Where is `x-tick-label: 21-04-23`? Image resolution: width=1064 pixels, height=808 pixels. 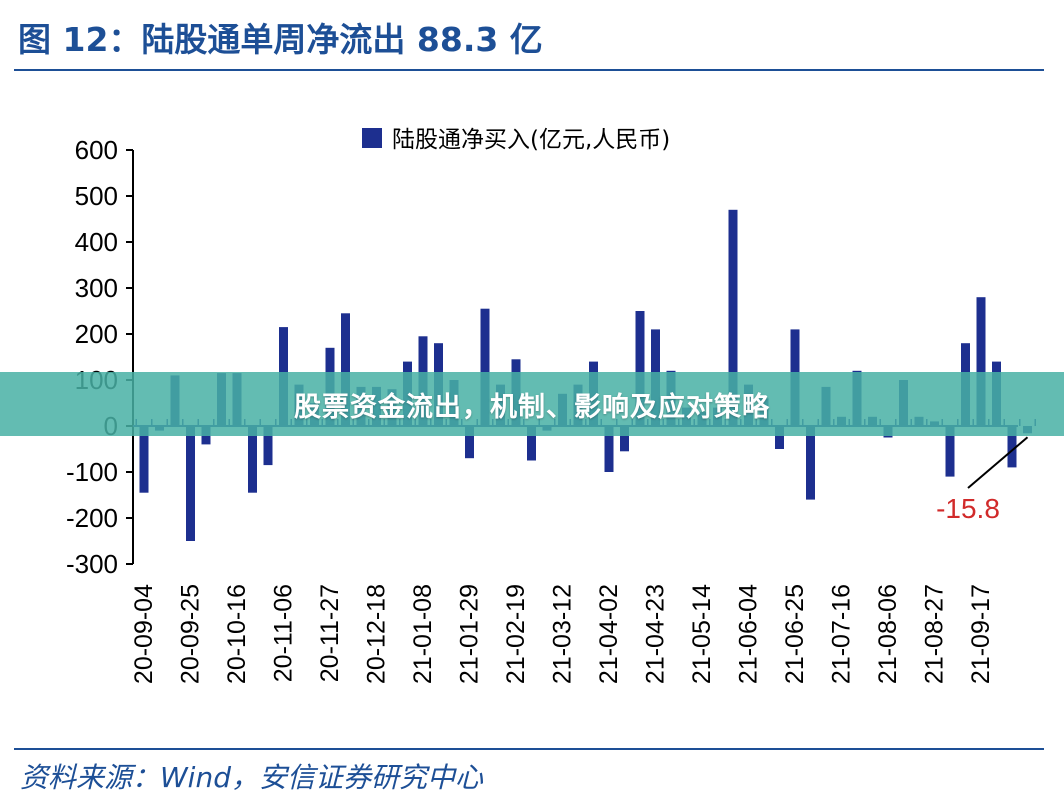 x-tick-label: 21-04-23 is located at coordinates (656, 634).